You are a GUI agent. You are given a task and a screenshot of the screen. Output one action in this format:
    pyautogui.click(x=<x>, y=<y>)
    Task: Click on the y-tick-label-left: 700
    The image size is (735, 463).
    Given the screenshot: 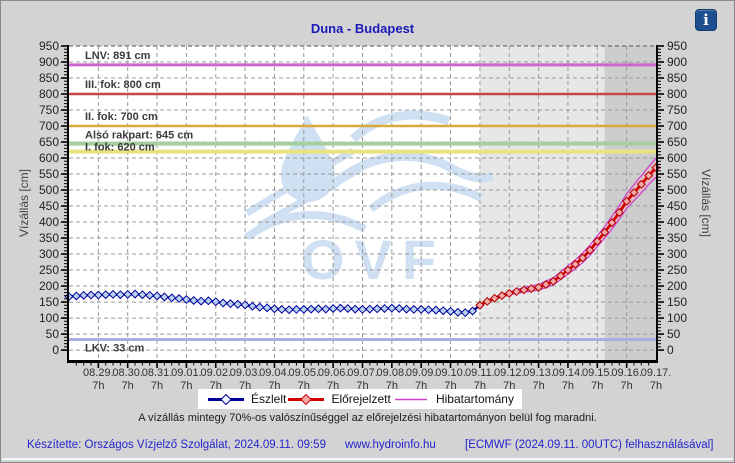 What is the action you would take?
    pyautogui.click(x=49, y=126)
    